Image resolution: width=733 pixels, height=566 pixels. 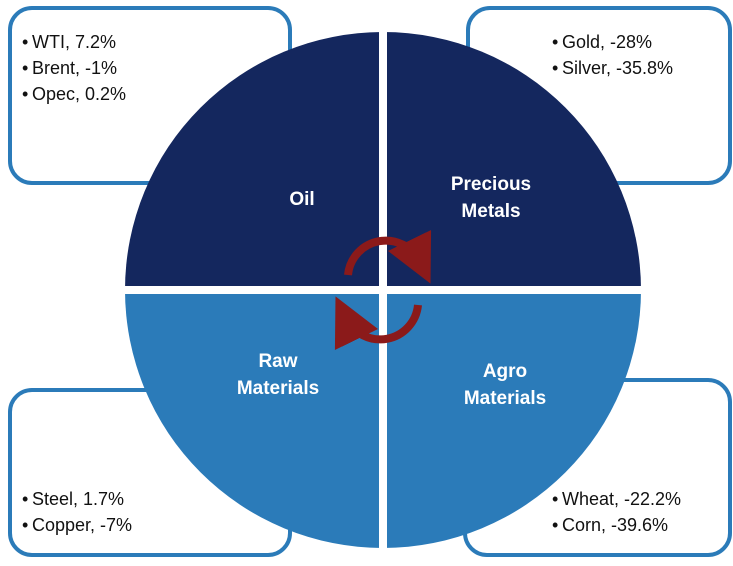 I want to click on item-text: Wheat, -22.2%, so click(x=621, y=499).